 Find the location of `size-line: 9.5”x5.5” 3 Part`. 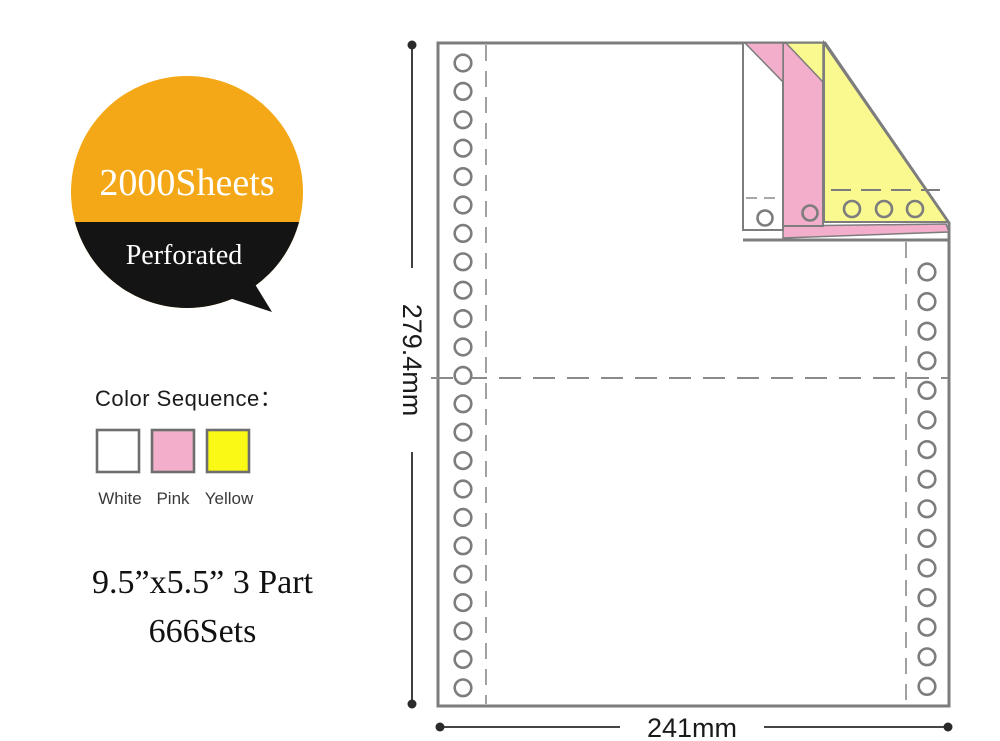

size-line: 9.5”x5.5” 3 Part is located at coordinates (202, 582).